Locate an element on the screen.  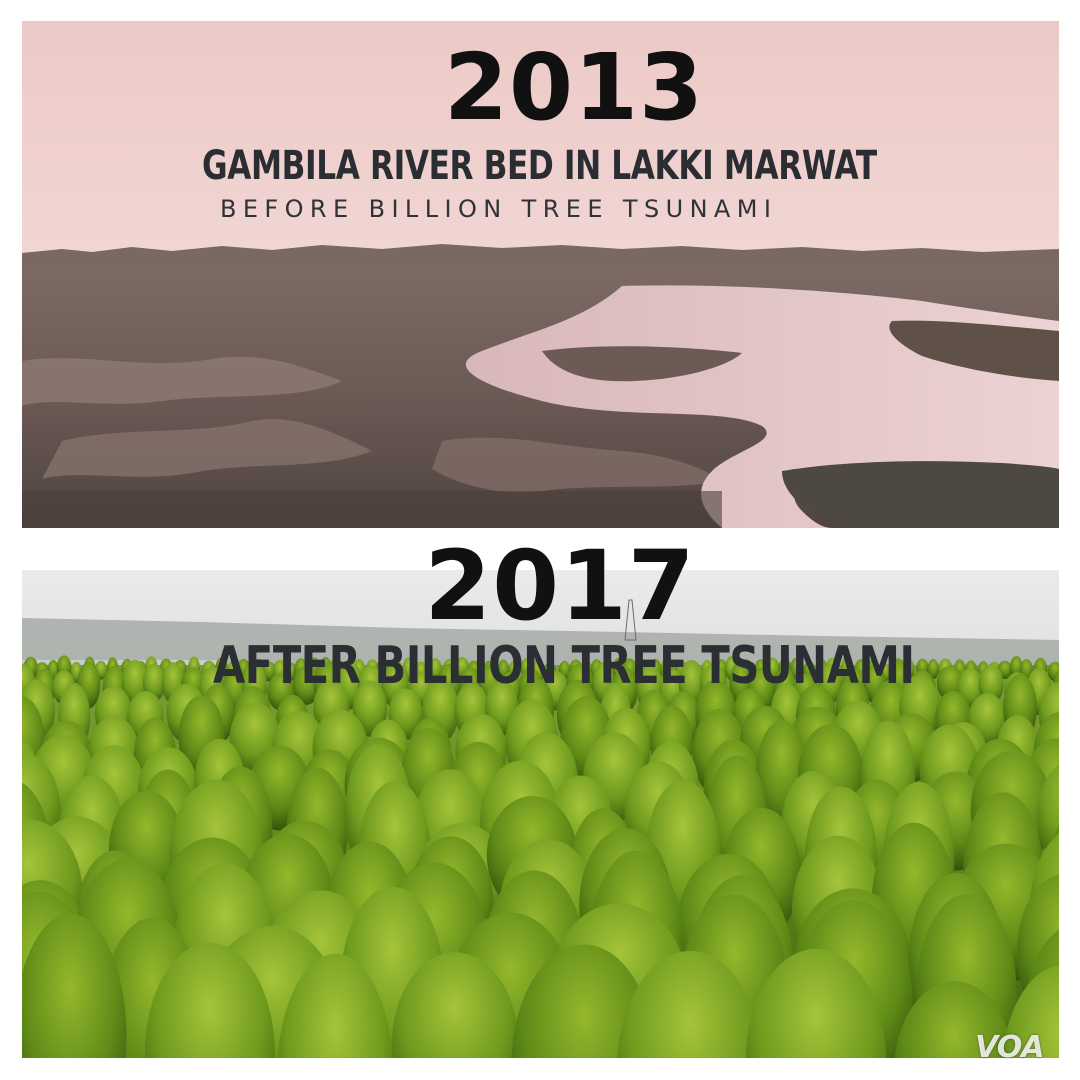
year-2017-label: 2017 is located at coordinates (560, 586).